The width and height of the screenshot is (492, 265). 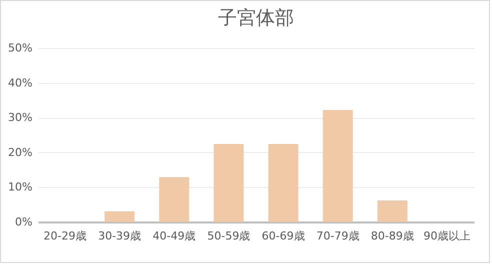 I want to click on y-tick-label: 10%, so click(x=20, y=187).